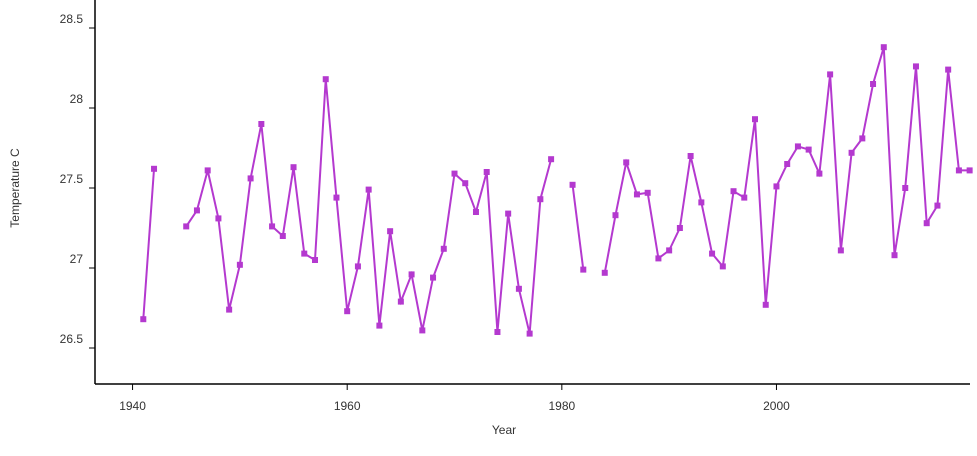 This screenshot has height=456, width=977. Describe the element at coordinates (347, 406) in the screenshot. I see `x-tick-label: 1960` at that location.